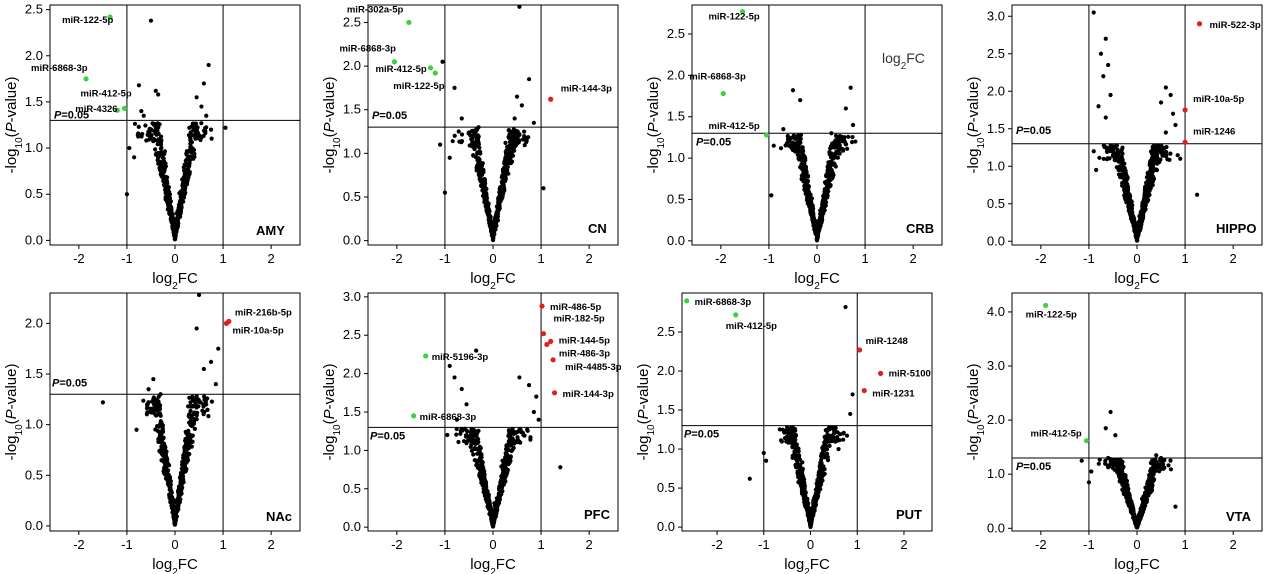 This screenshot has height=574, width=1280. Describe the element at coordinates (401, 69) in the screenshot. I see `mirna-label: miR-412-5p` at that location.